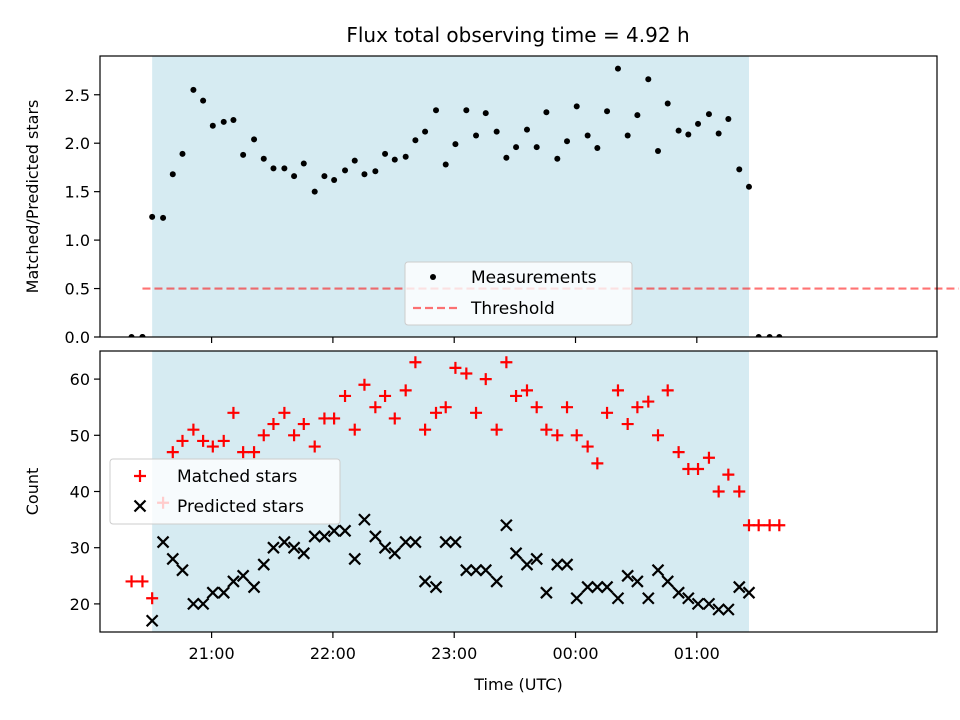 This screenshot has height=720, width=960. What do you see at coordinates (517, 35) in the screenshot?
I see `chart-title: Flux total observing time = 4.92 h` at bounding box center [517, 35].